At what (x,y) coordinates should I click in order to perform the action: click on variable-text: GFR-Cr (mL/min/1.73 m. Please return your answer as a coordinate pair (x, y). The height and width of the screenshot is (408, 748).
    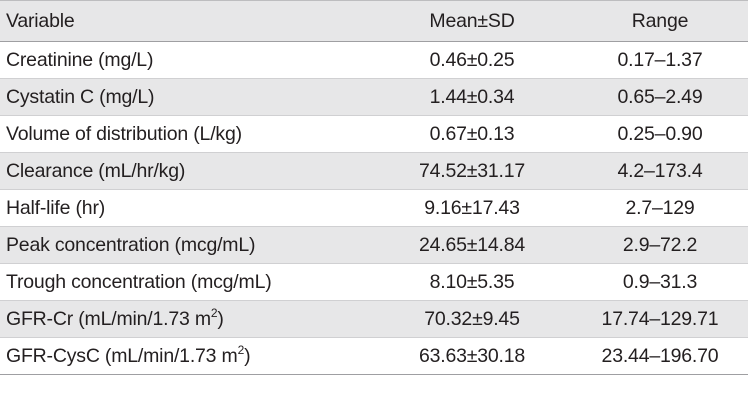
    Looking at the image, I should click on (108, 318).